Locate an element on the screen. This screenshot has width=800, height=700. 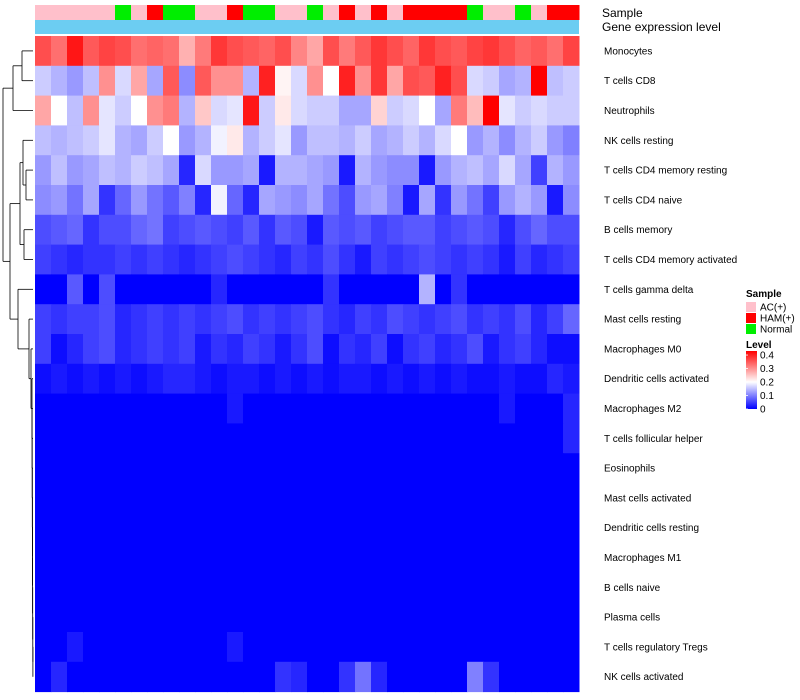
expression-annotation-bar is located at coordinates (307, 27).